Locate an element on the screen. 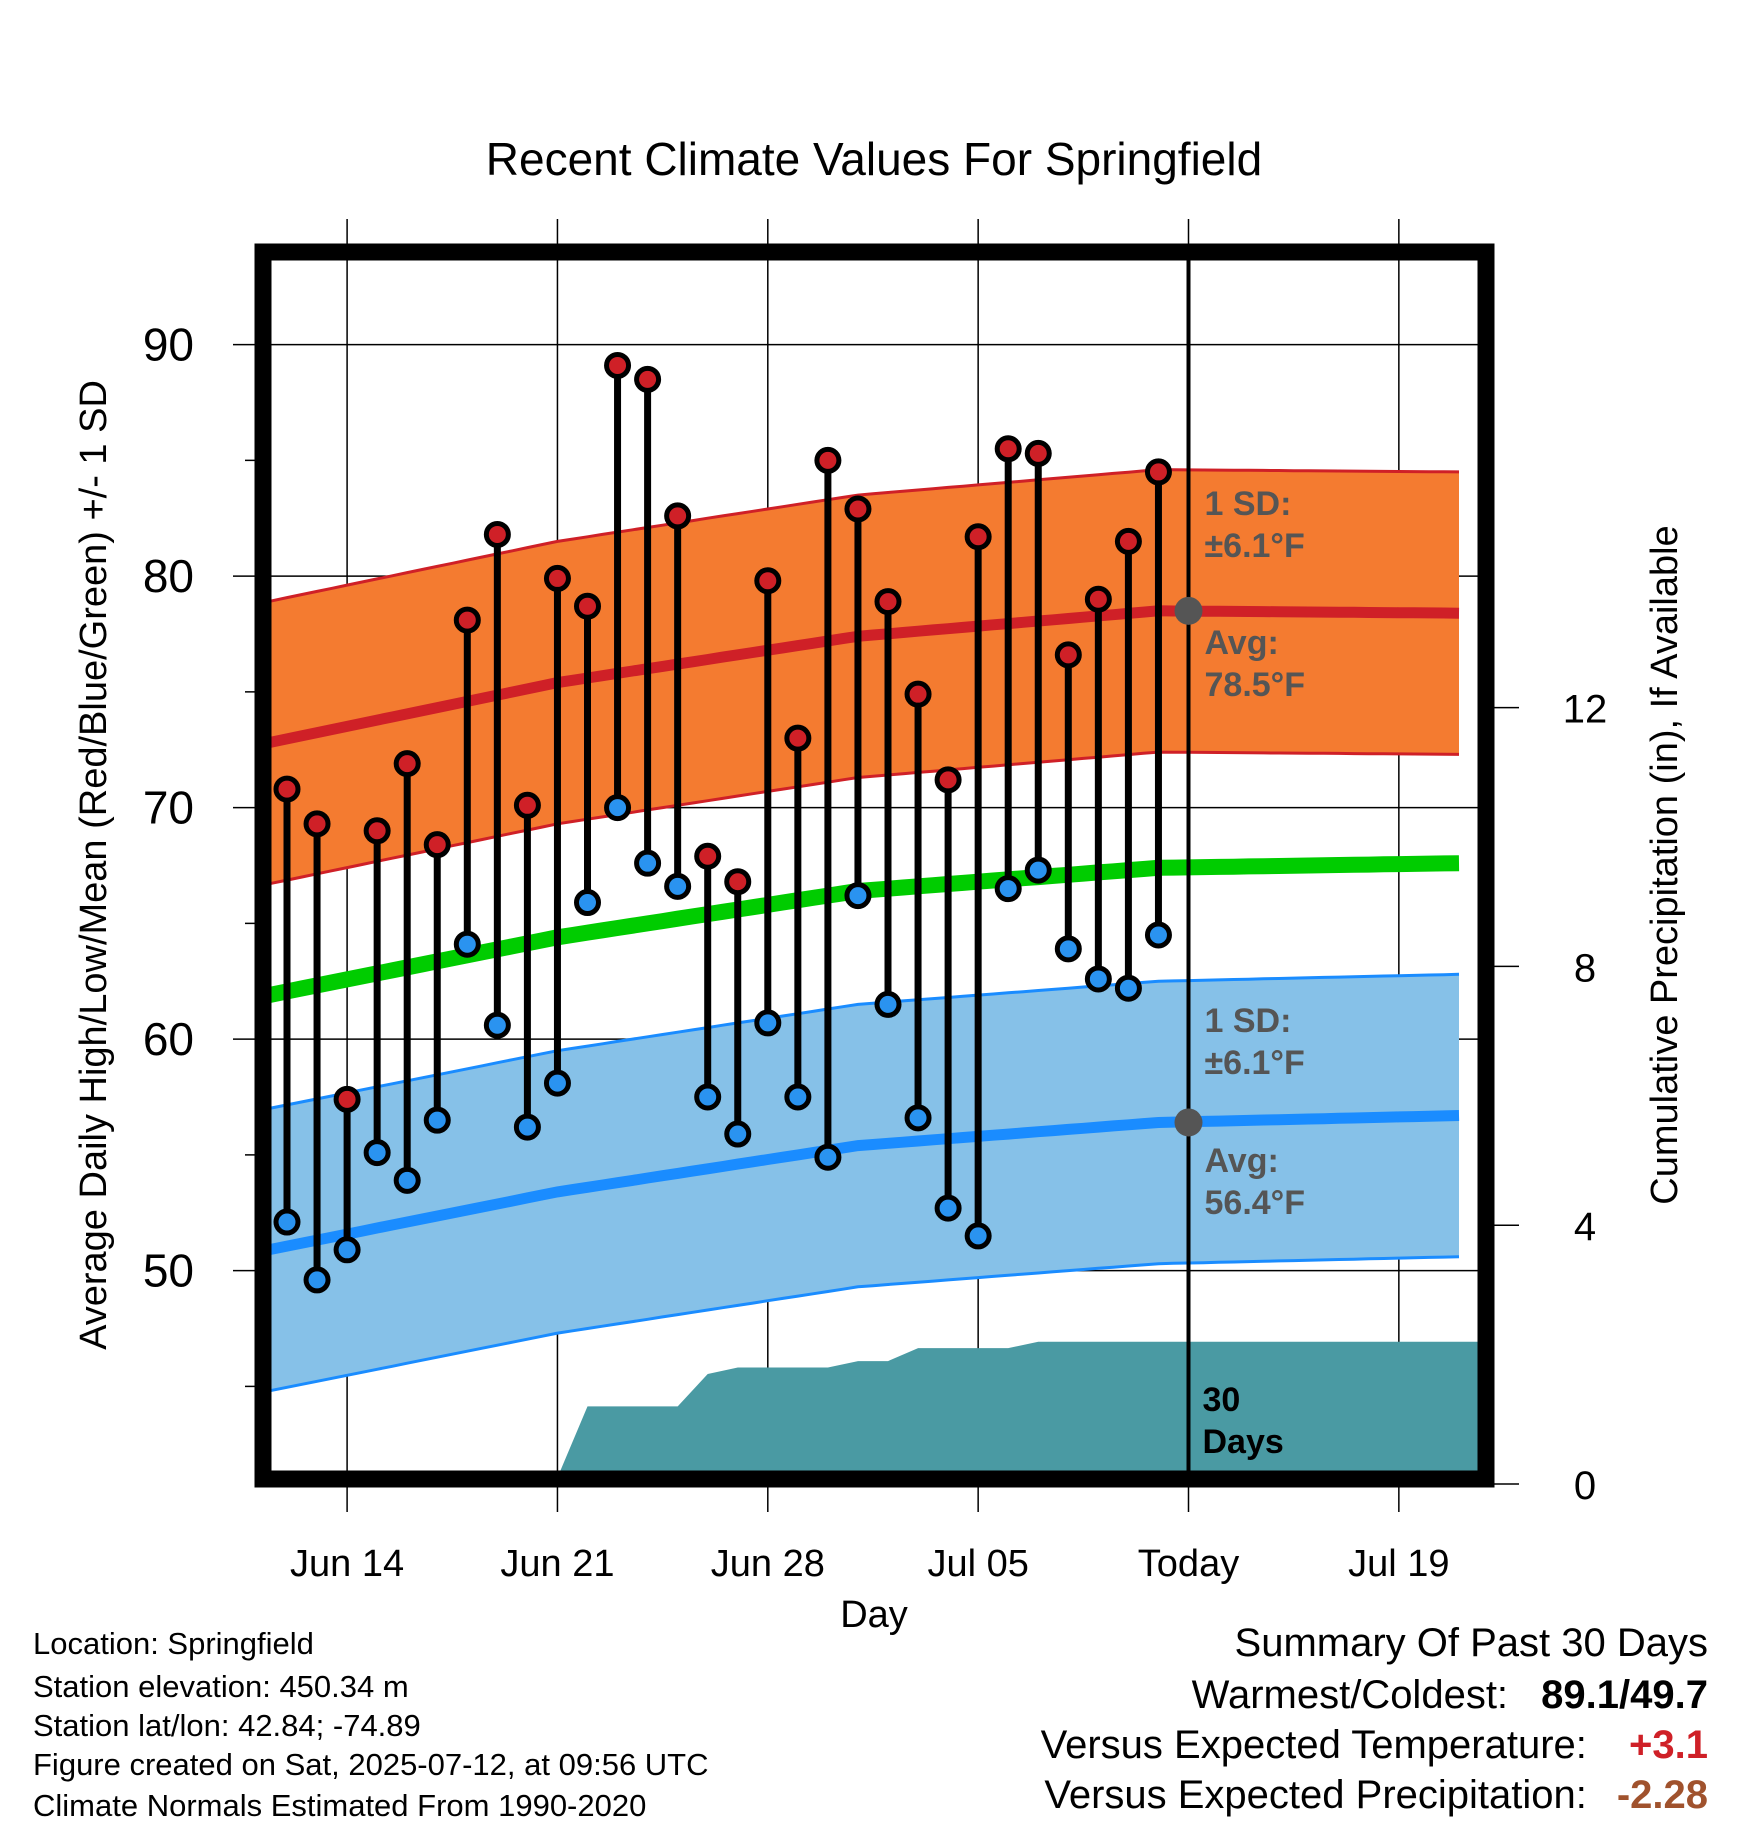 The width and height of the screenshot is (1748, 1828). precip-days-number: 30 is located at coordinates (1222, 1400).